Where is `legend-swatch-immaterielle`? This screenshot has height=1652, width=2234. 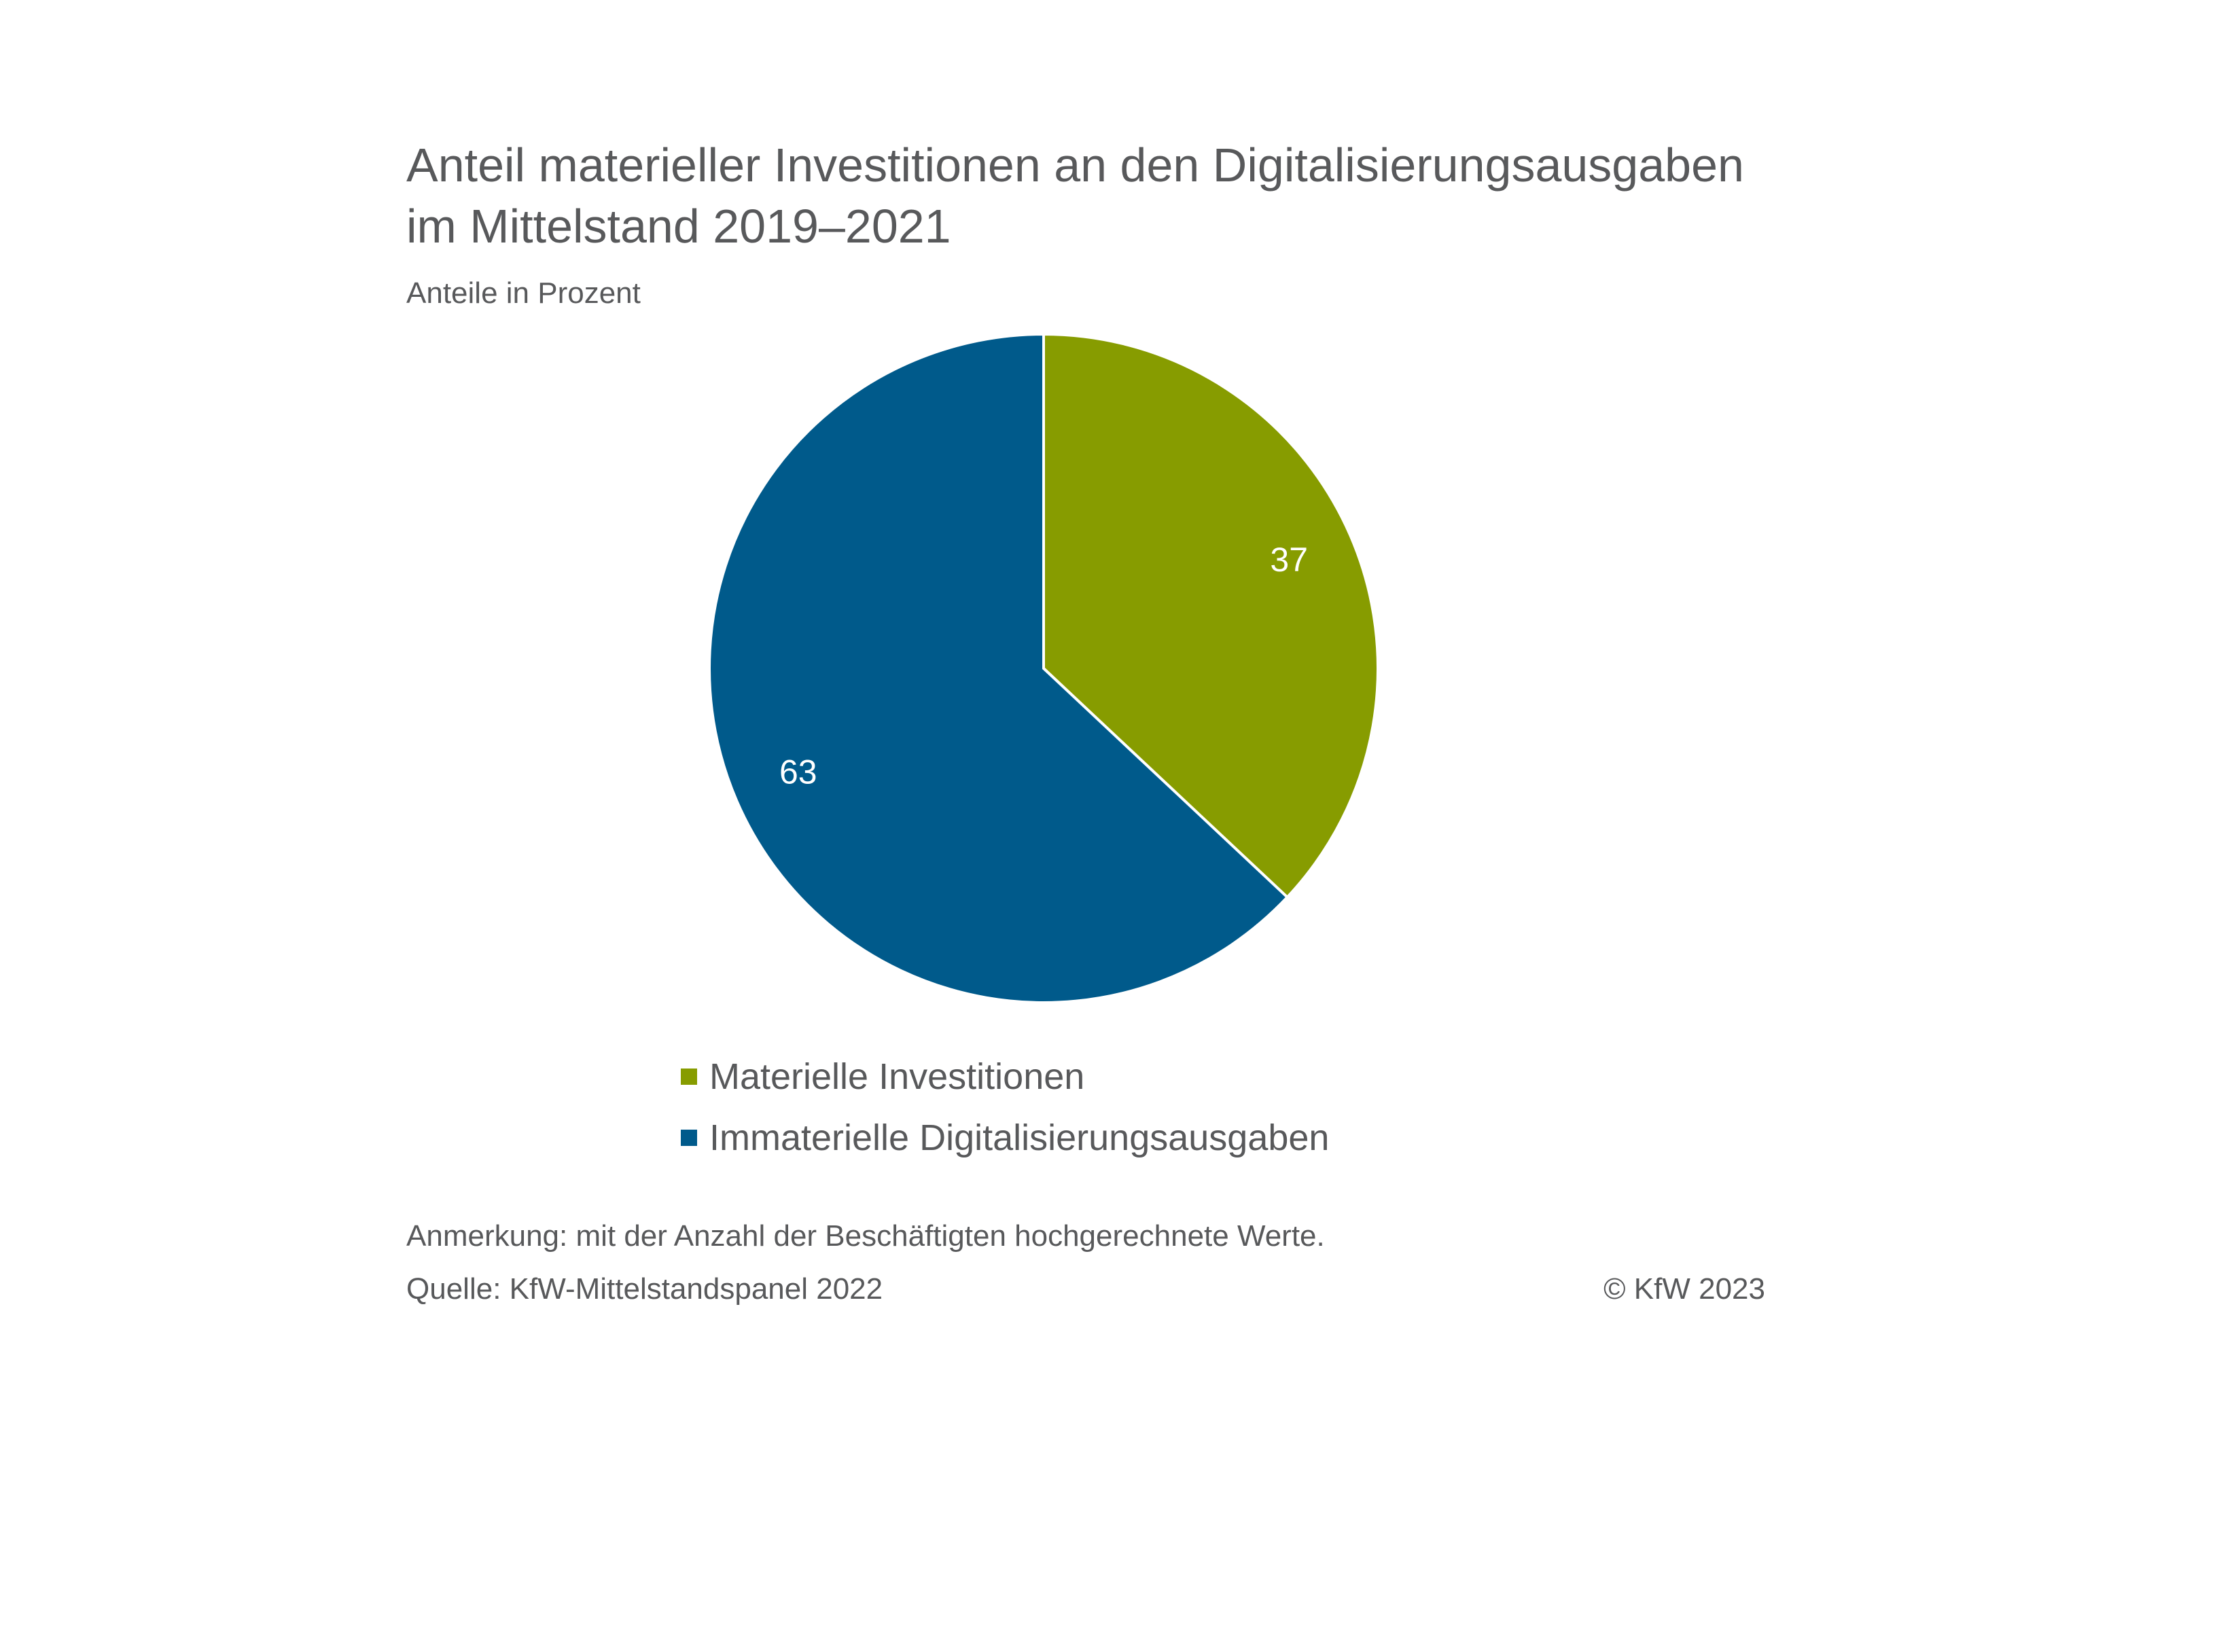
legend-swatch-immaterielle is located at coordinates (689, 1138).